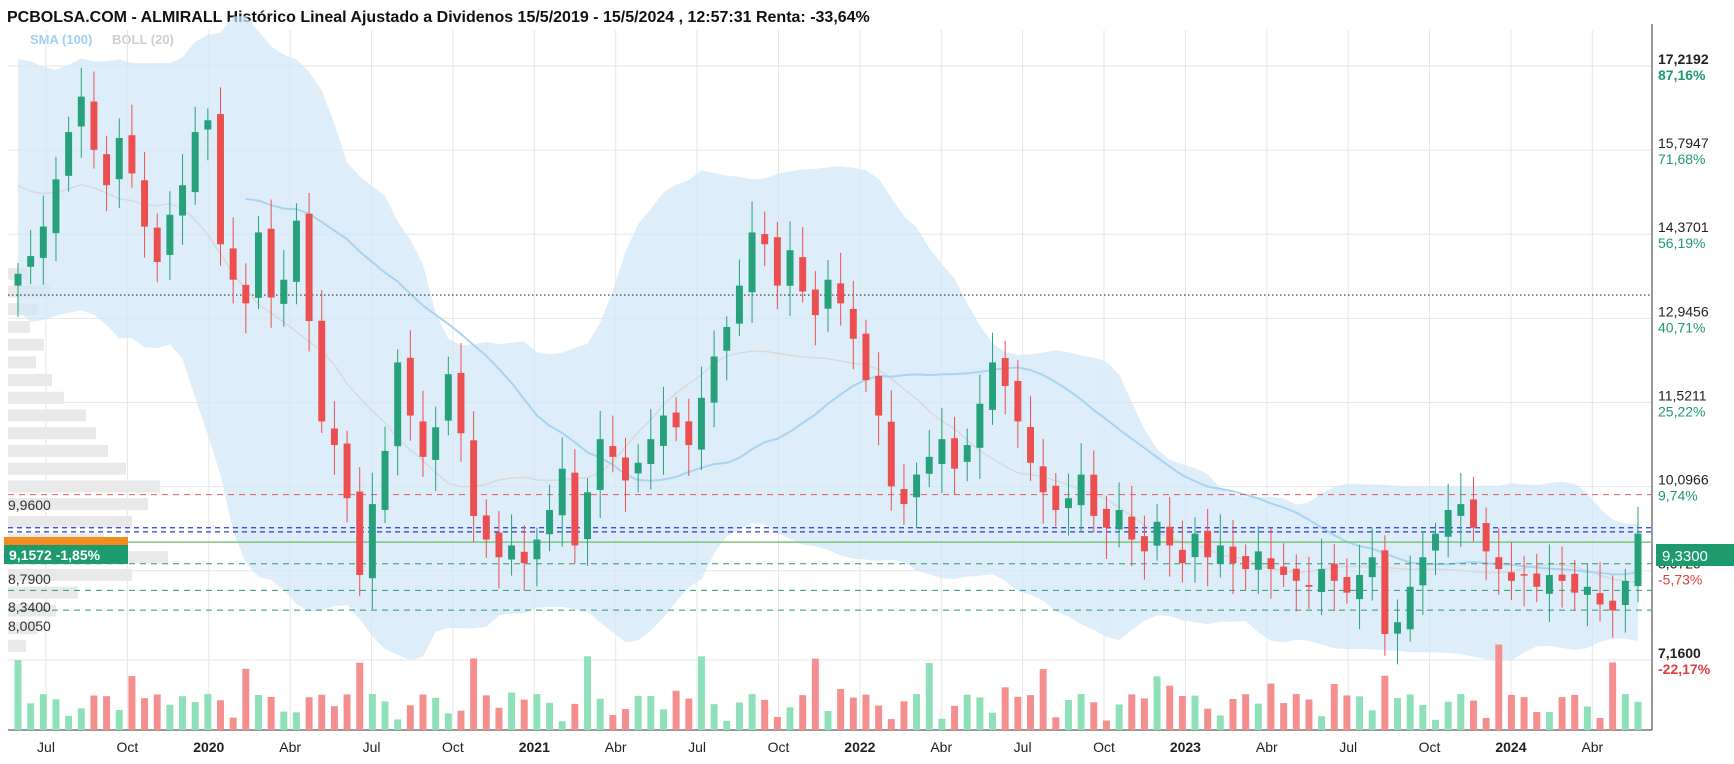  What do you see at coordinates (143, 39) in the screenshot?
I see `legend-boll: BOLL (20)` at bounding box center [143, 39].